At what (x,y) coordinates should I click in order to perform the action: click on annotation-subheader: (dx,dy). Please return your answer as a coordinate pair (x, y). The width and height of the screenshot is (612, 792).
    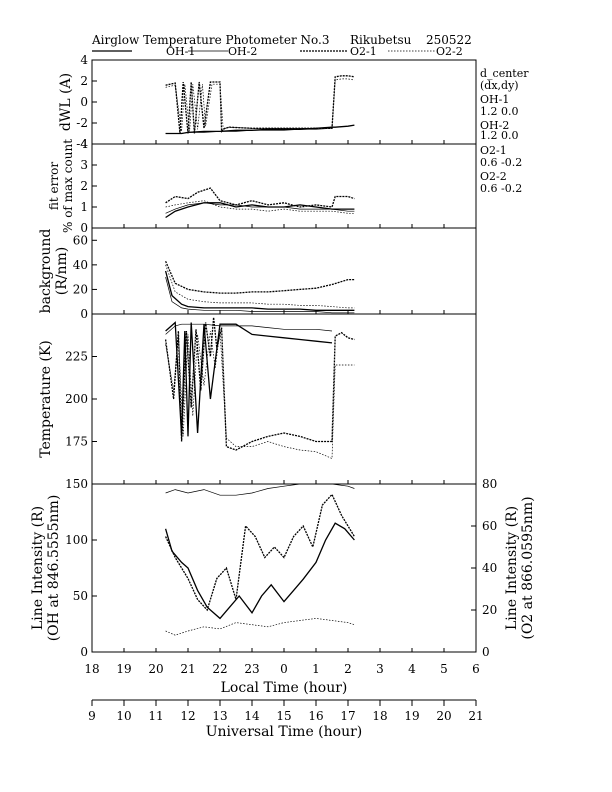
    Looking at the image, I should click on (499, 85).